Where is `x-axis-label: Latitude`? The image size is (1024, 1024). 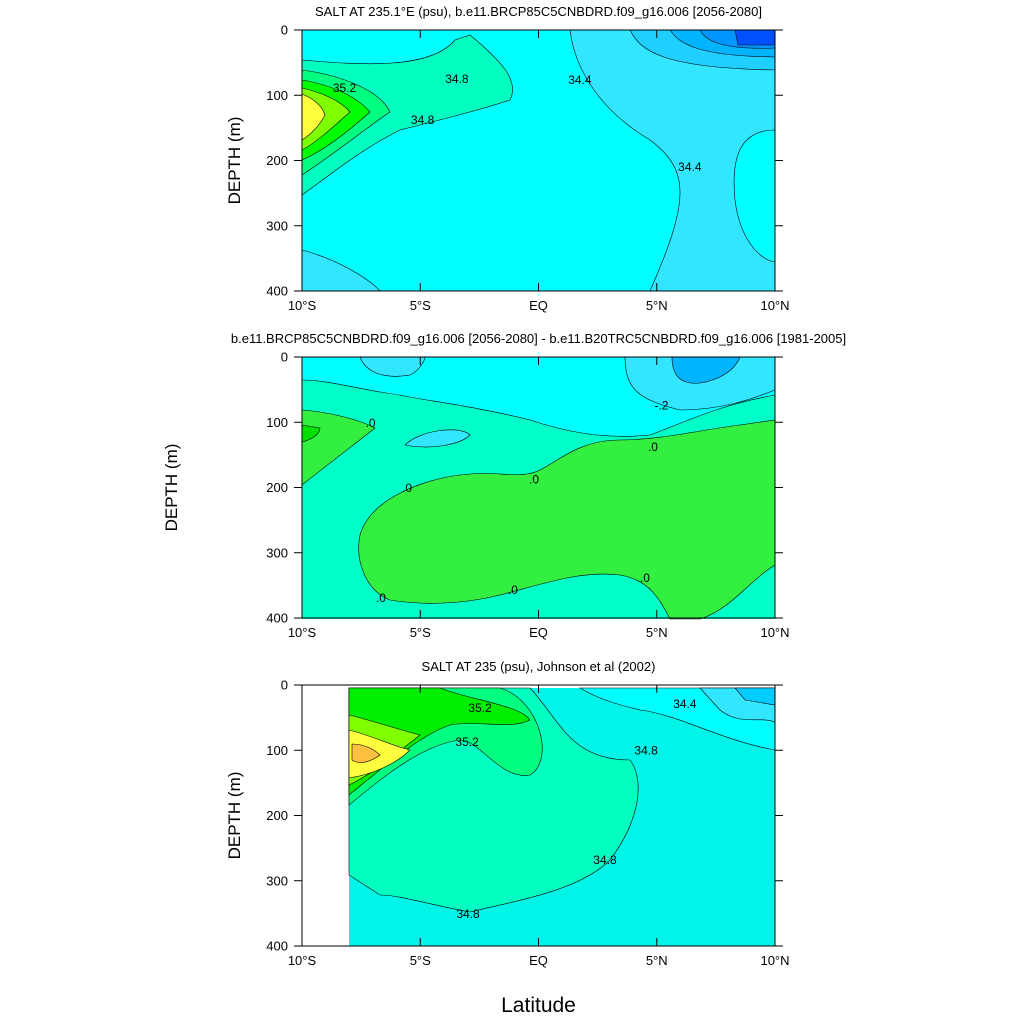
x-axis-label: Latitude is located at coordinates (538, 1005).